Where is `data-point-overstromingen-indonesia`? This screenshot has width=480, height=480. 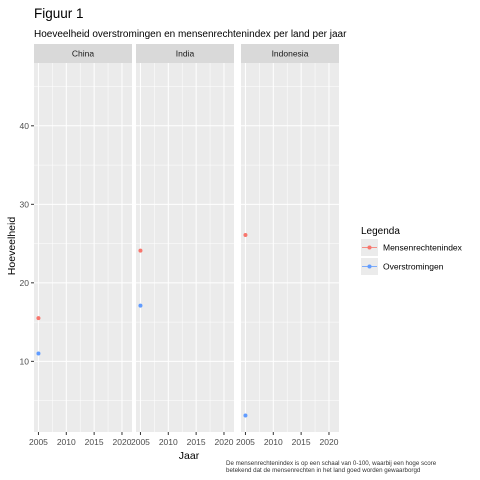 data-point-overstromingen-indonesia is located at coordinates (245, 415).